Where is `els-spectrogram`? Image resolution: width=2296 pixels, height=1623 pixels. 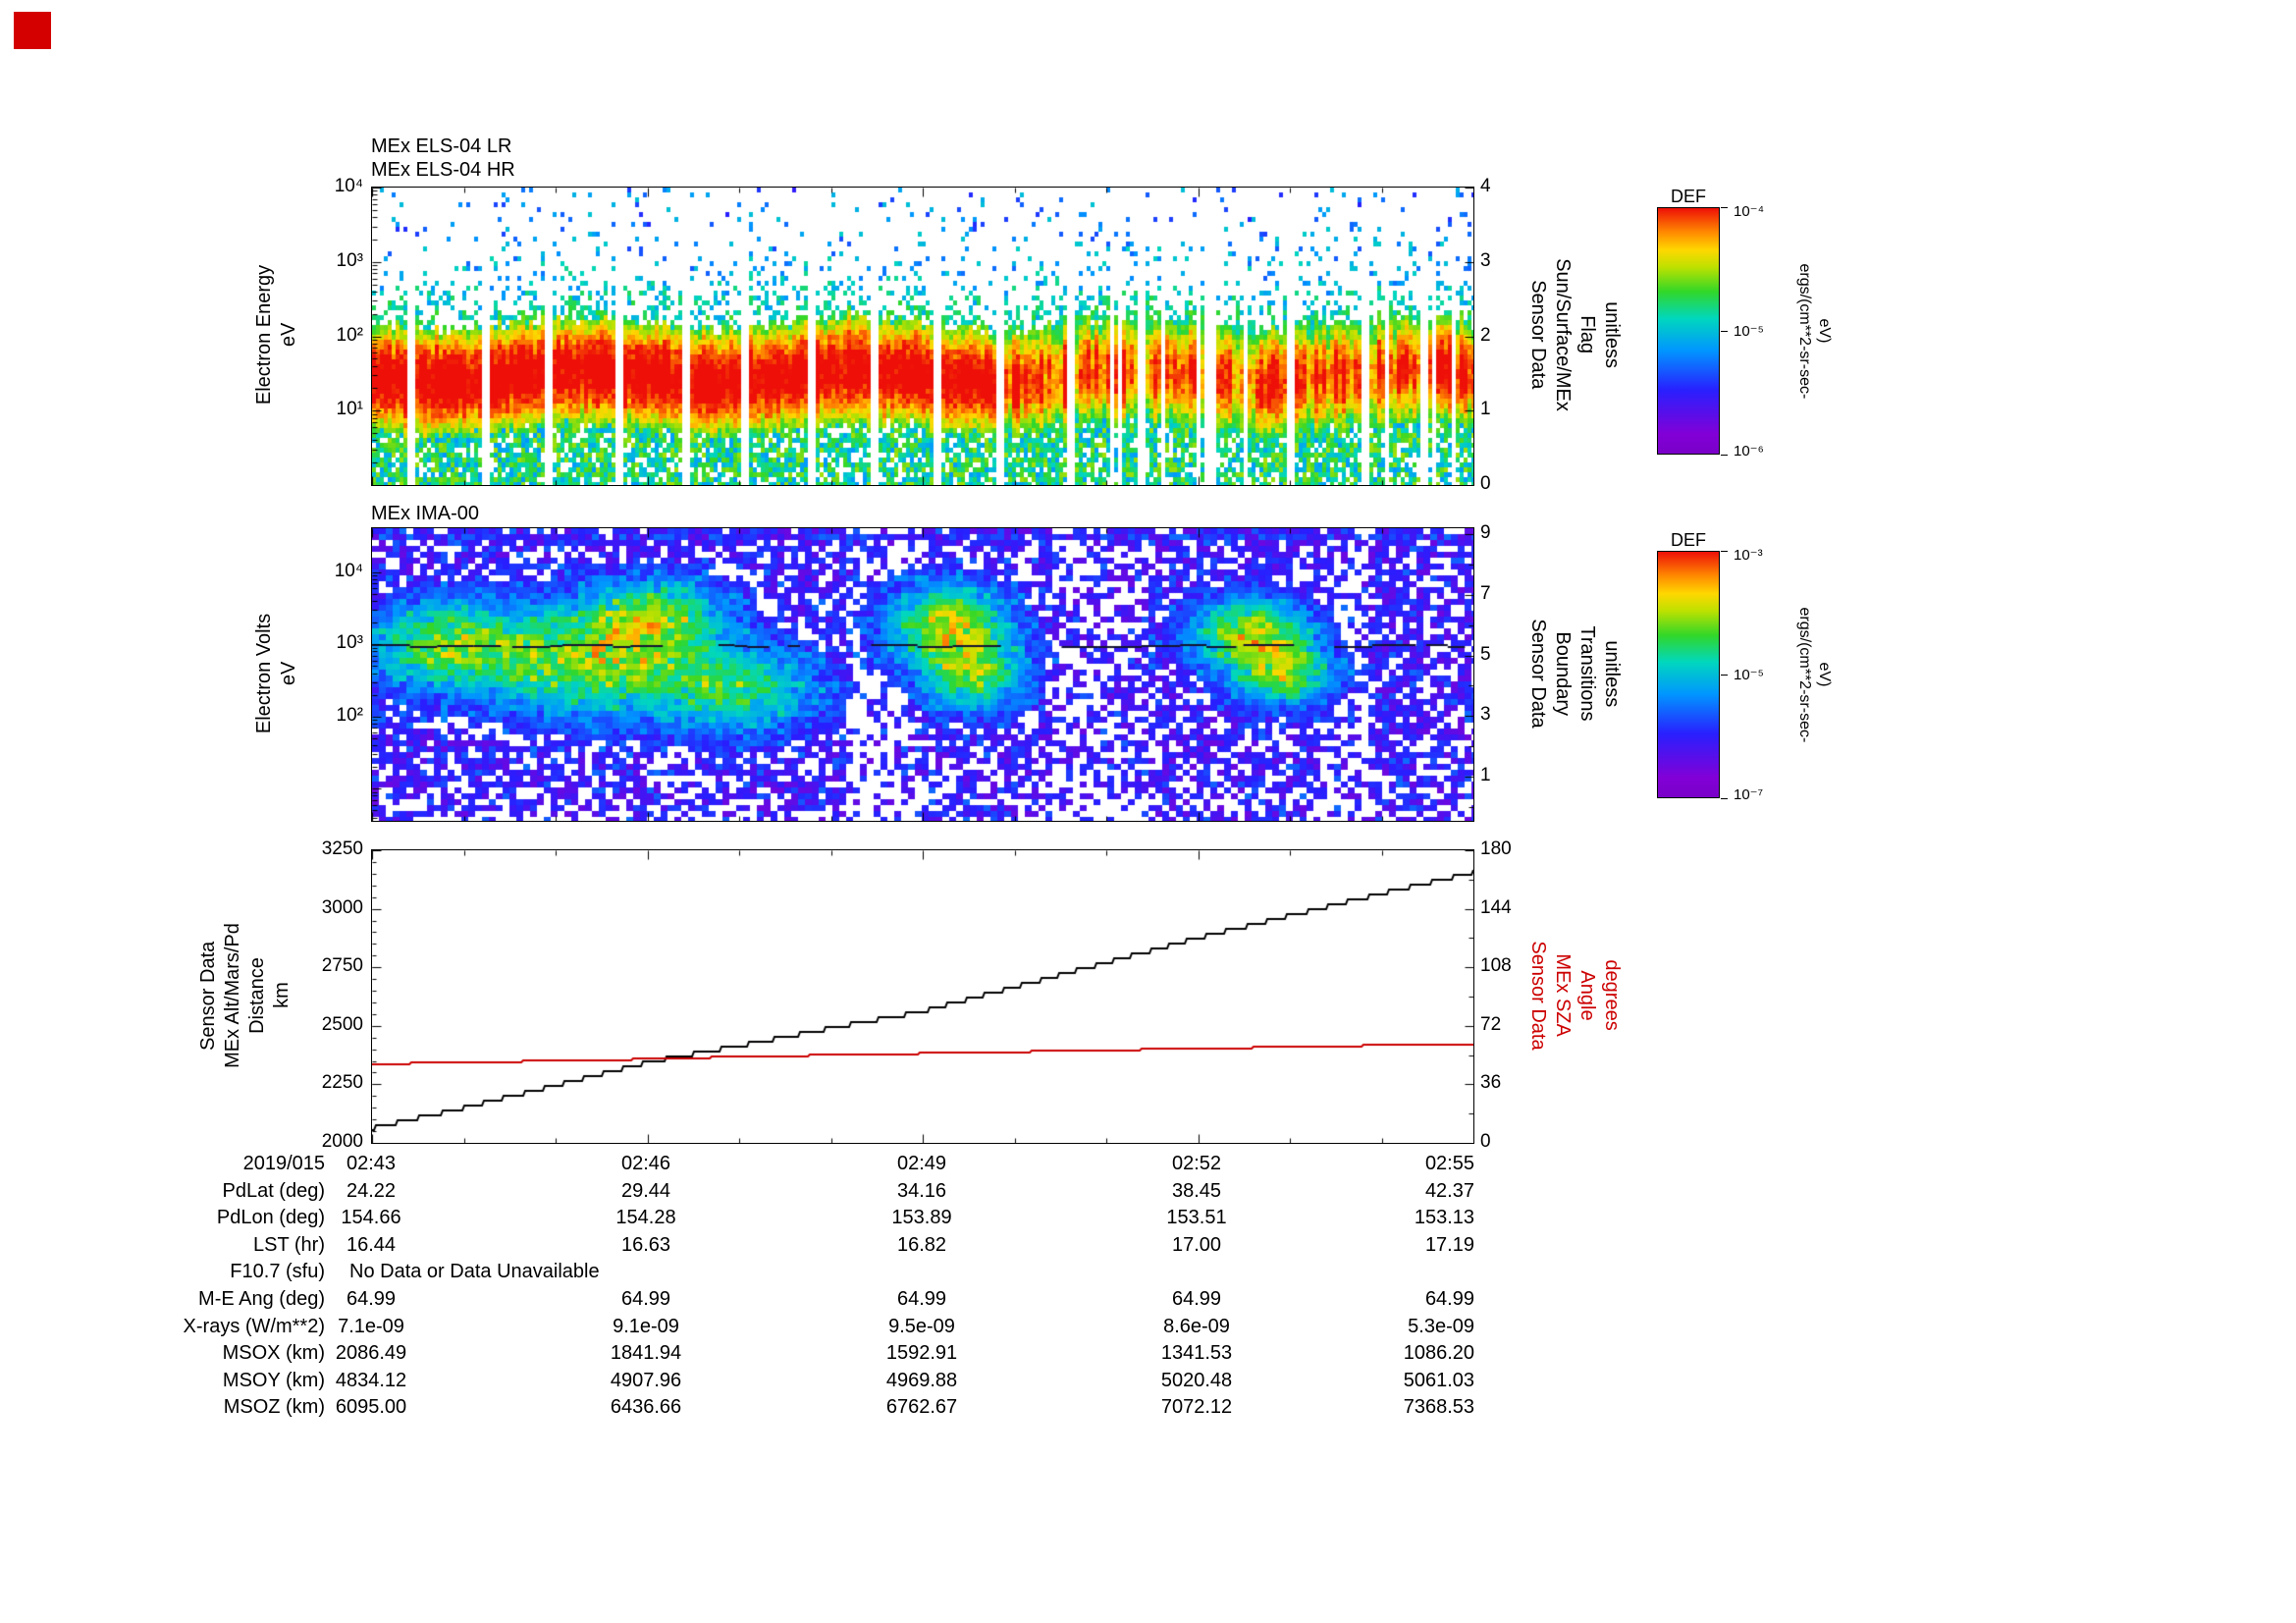 els-spectrogram is located at coordinates (922, 336).